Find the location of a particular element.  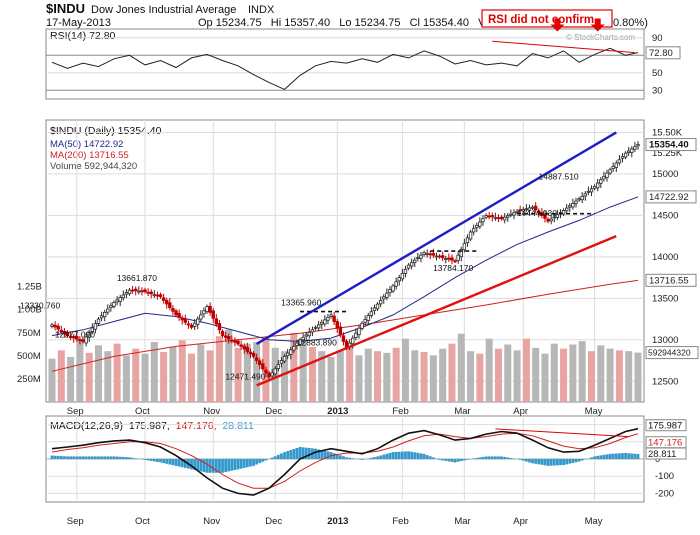

macd-title: MACD(12,26,9) 175.987, 147.176, 28.811 is located at coordinates (152, 426).